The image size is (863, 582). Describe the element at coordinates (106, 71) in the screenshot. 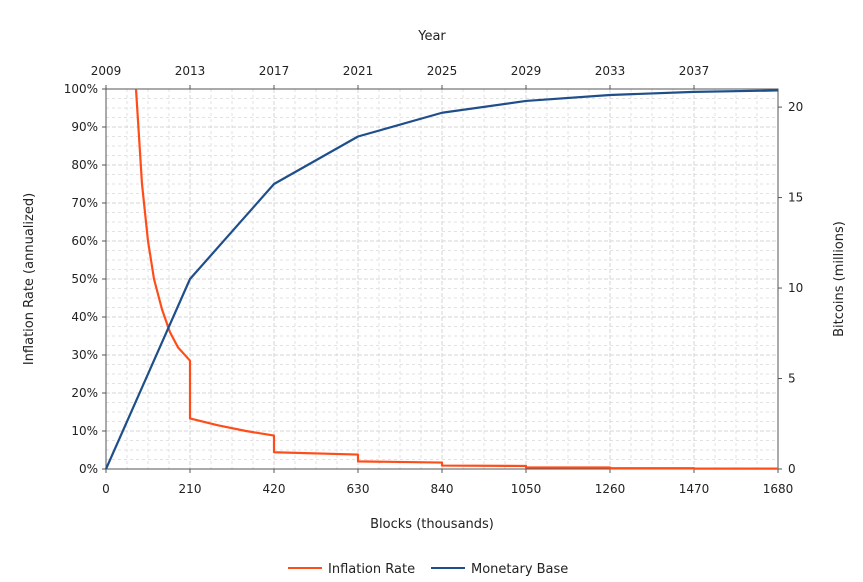

I see `x2-tick-label: 2009` at that location.